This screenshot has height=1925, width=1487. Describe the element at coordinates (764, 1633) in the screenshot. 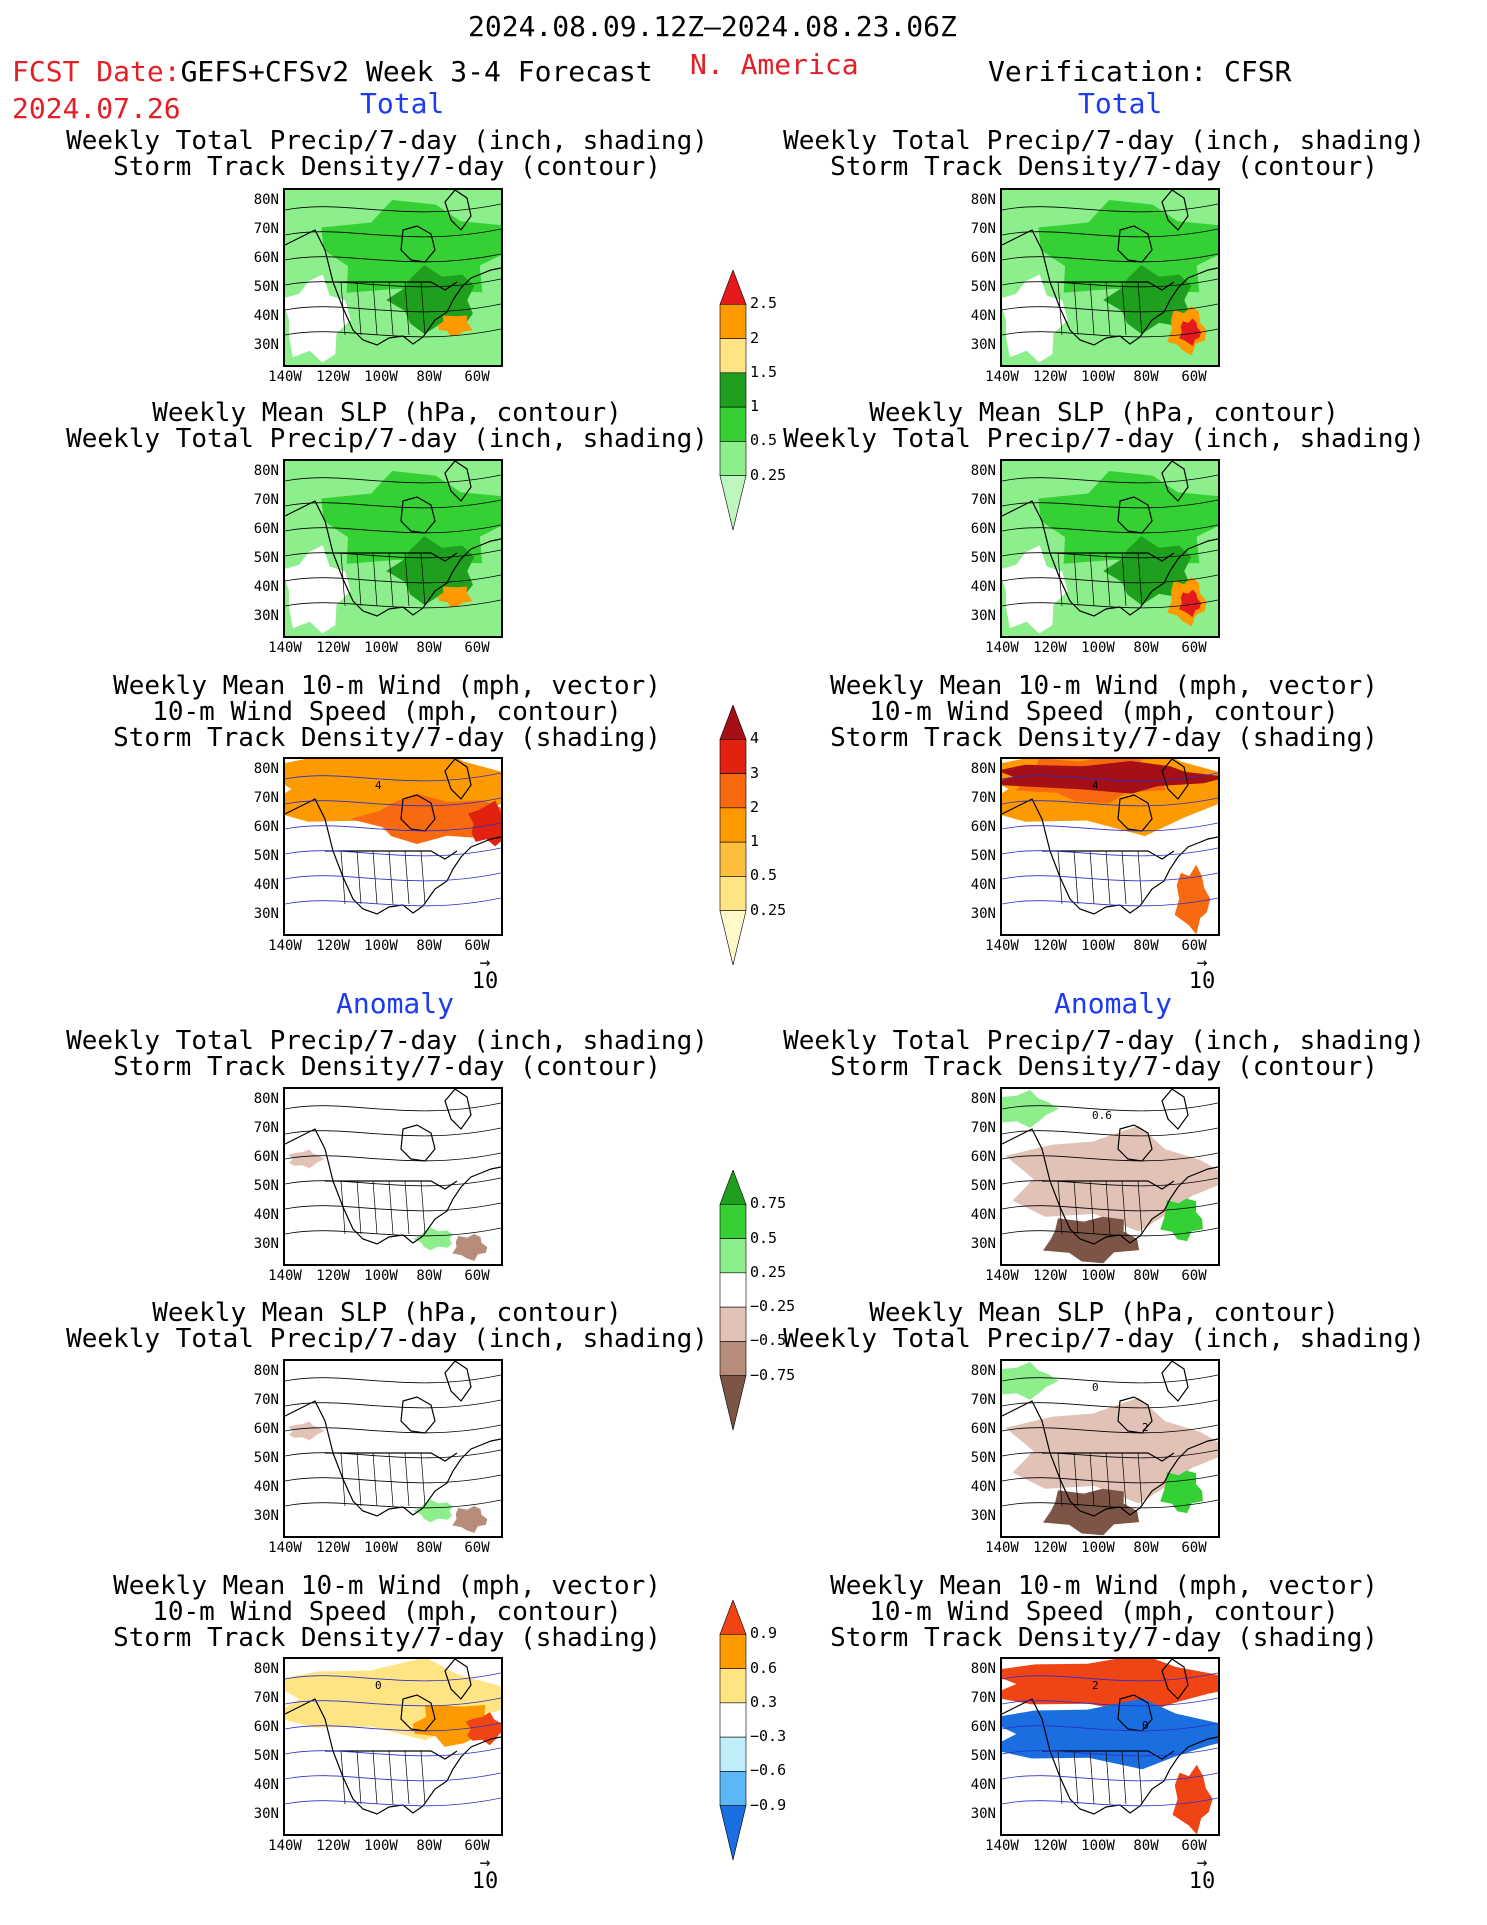

I see `colorbar-tick-label: 0.9` at that location.